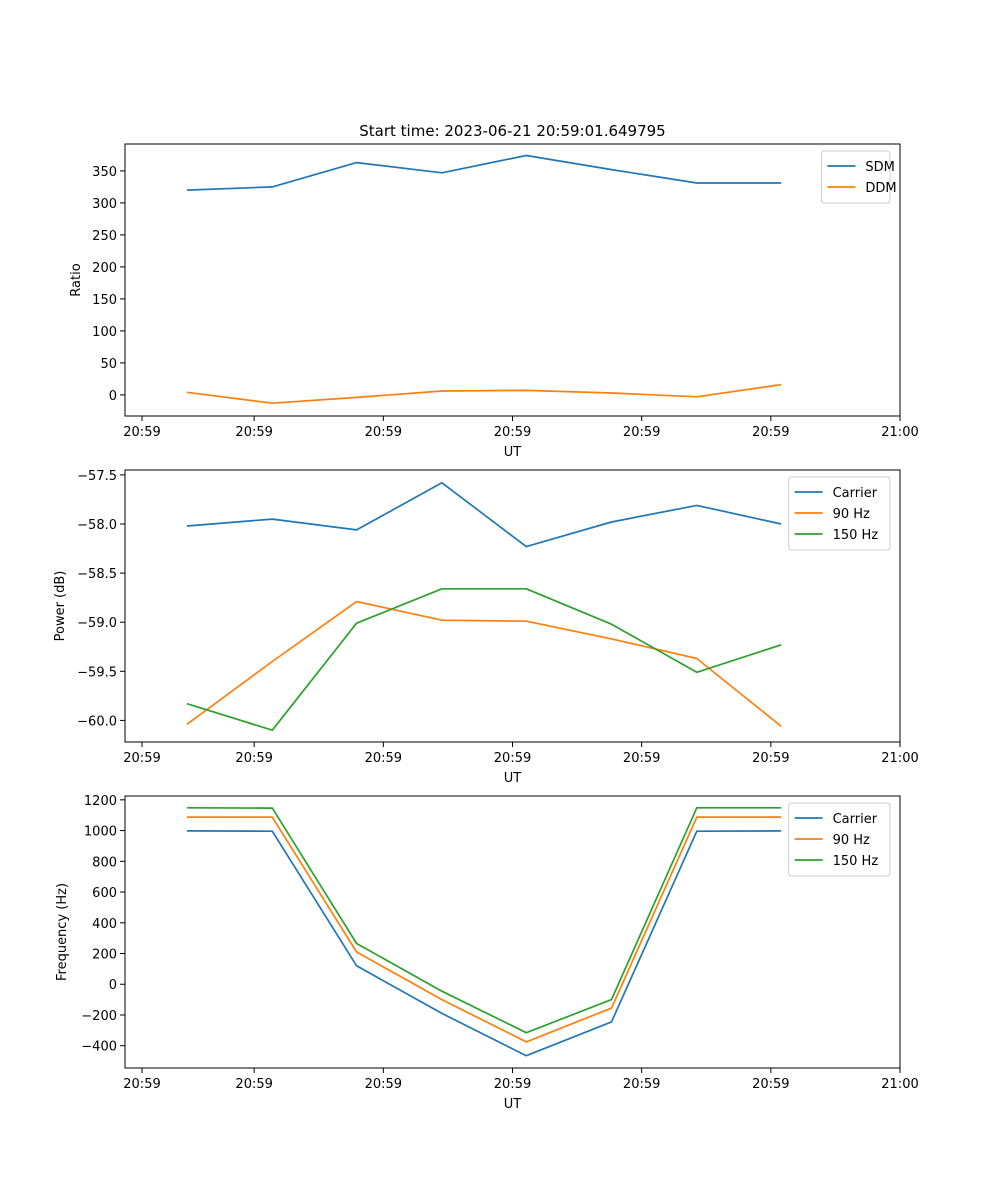  Describe the element at coordinates (62, 932) in the screenshot. I see `y-axis-label: Frequency (Hz)` at that location.